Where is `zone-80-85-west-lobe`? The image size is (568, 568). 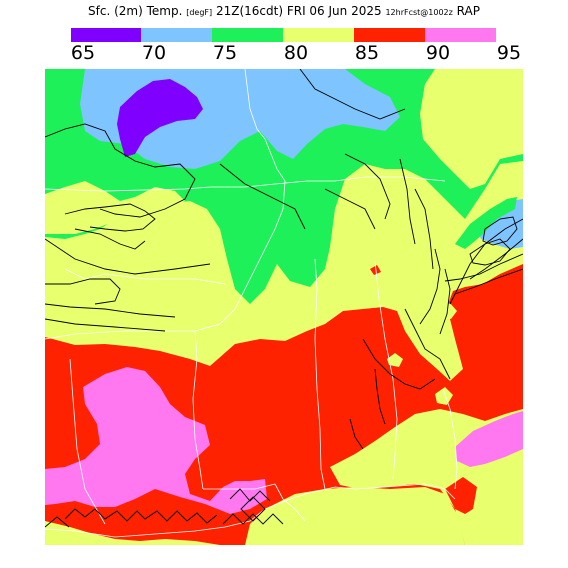
zone-80-85-west-lobe is located at coordinates (115, 207).